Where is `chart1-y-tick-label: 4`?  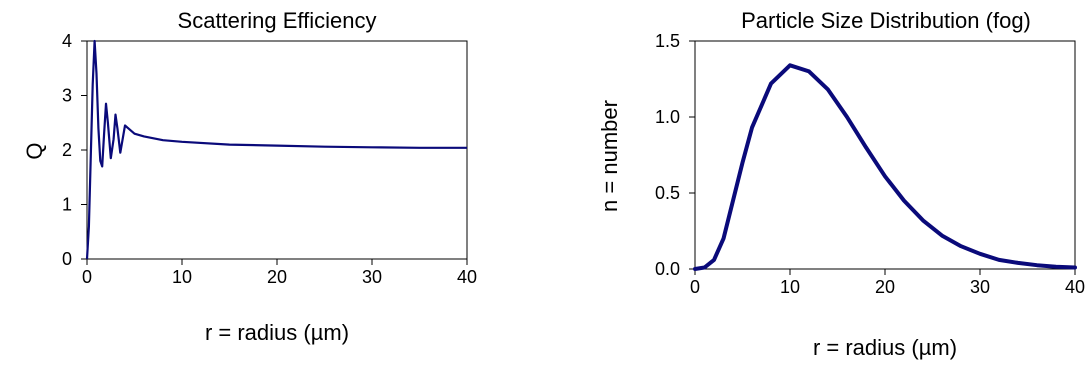 chart1-y-tick-label: 4 is located at coordinates (67, 41).